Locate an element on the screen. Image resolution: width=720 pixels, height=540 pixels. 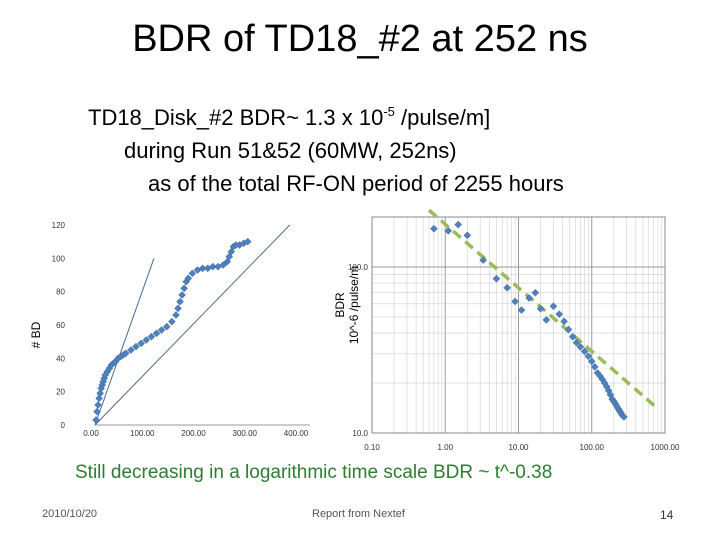
y-tick-label: 100 is located at coordinates (59, 258).